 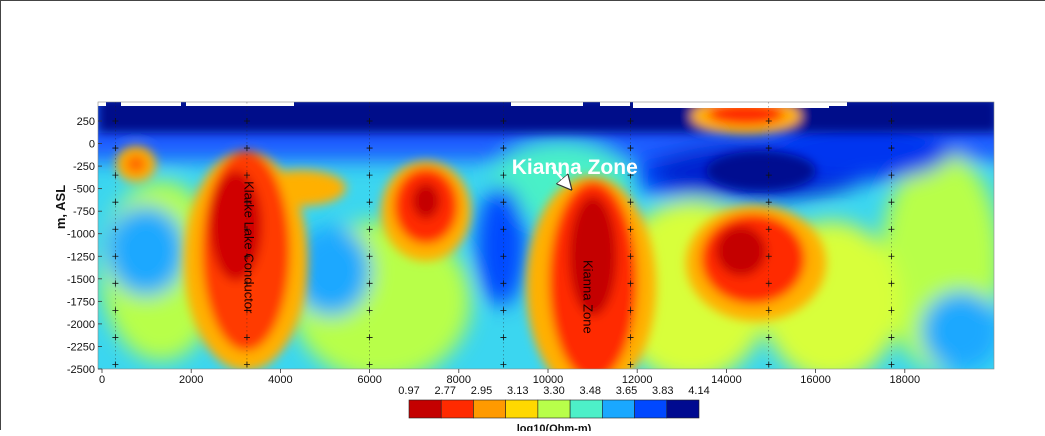 What do you see at coordinates (280, 380) in the screenshot?
I see `x-tick-label: 4000` at bounding box center [280, 380].